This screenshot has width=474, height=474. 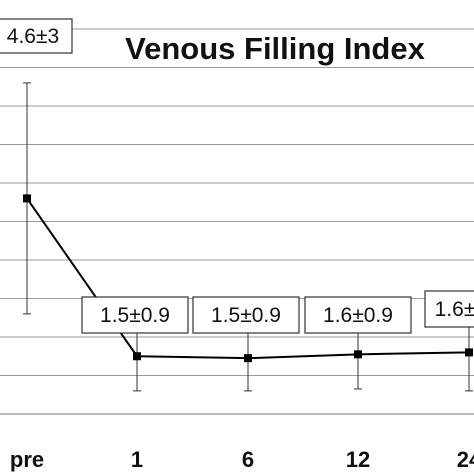 I want to click on annotation-label: 4.6±3, so click(x=33, y=36).